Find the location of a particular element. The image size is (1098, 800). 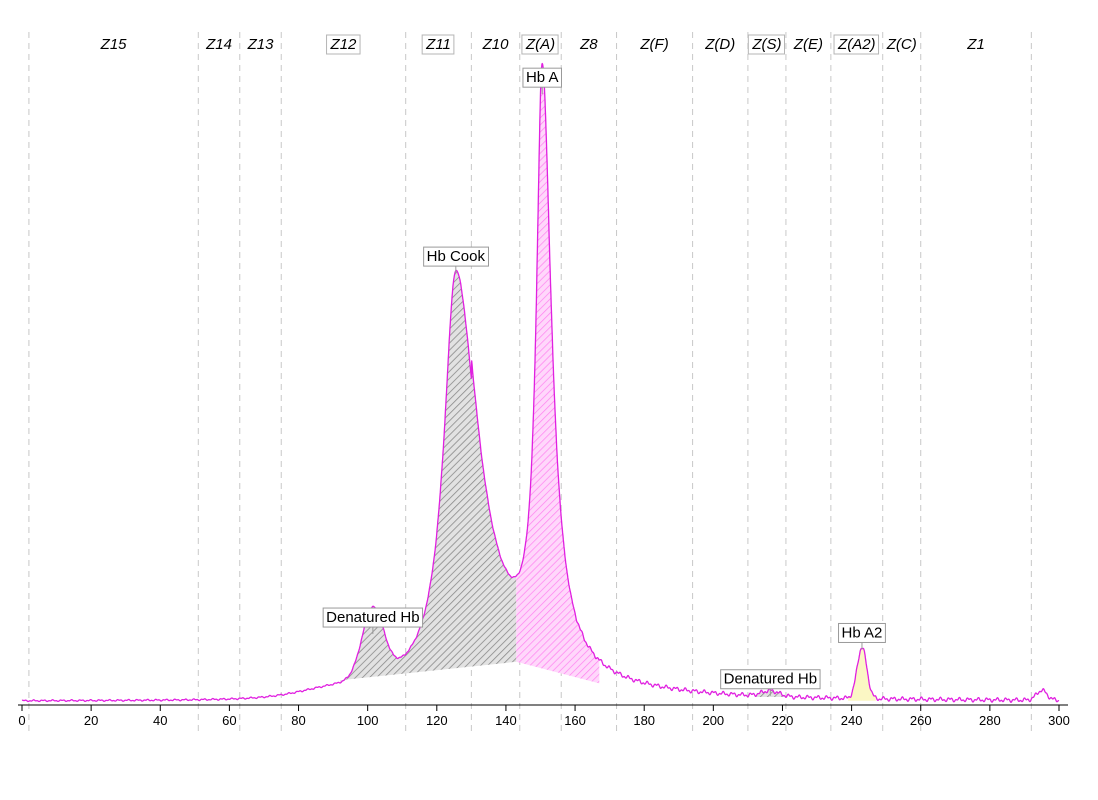

x-tick-label: 80 is located at coordinates (298, 720).